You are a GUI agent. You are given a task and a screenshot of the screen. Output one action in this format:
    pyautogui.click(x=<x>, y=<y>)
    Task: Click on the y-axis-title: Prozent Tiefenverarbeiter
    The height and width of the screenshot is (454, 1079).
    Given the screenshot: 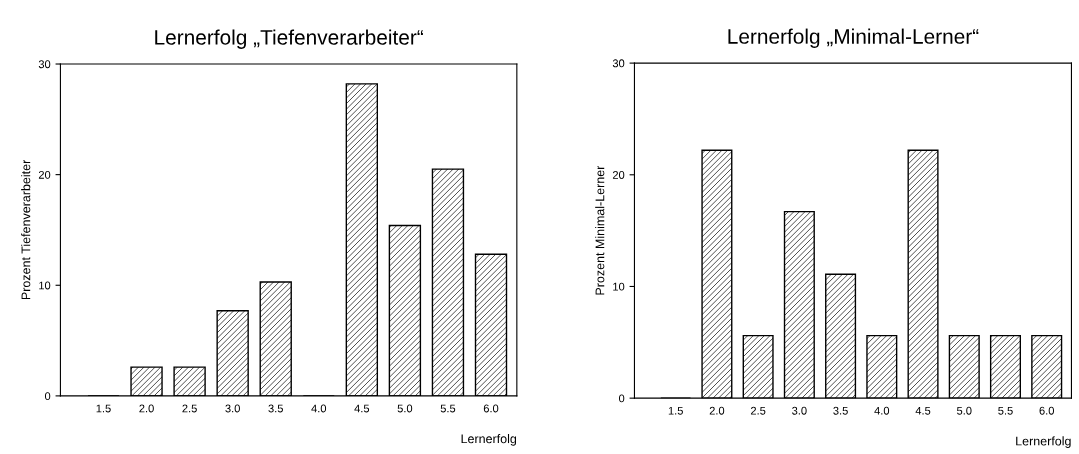 What is the action you would take?
    pyautogui.click(x=26, y=229)
    